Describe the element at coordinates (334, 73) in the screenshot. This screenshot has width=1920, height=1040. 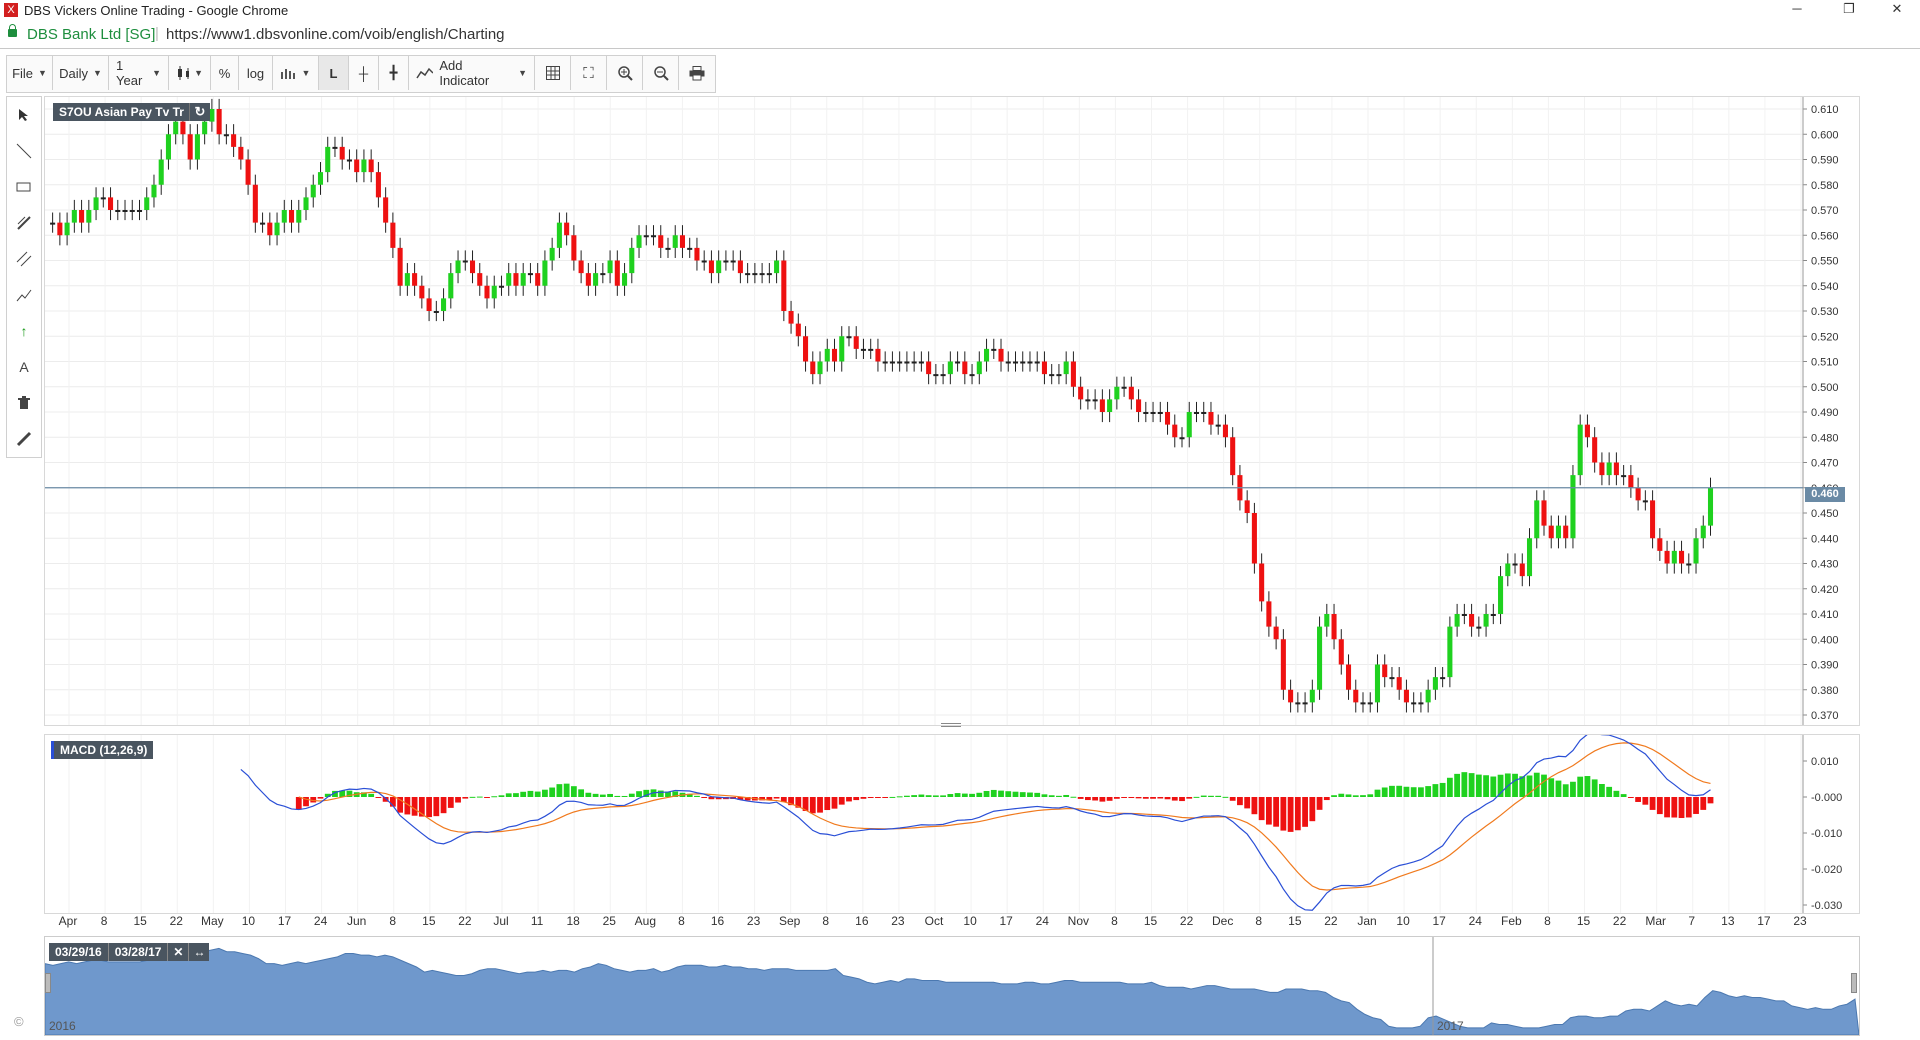
I see `line-tool-button: L` at that location.